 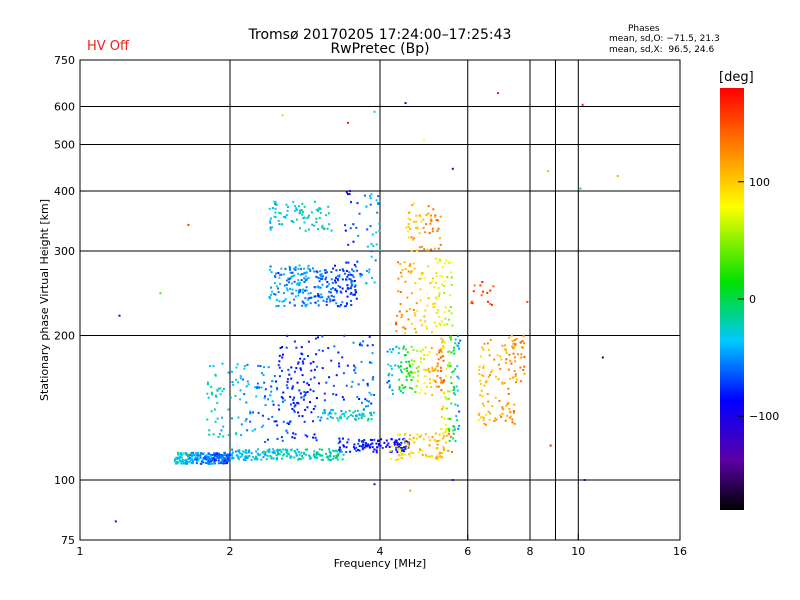 I want to click on x-tick-label: 16, so click(x=680, y=551).